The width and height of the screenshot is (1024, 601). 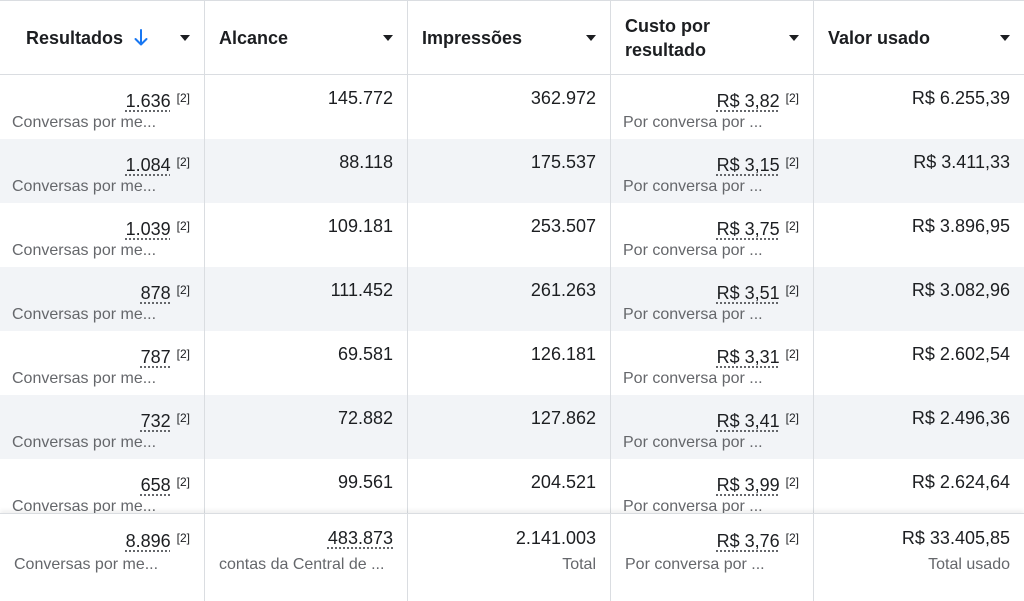 I want to click on custo-value: R$ 3,41, so click(x=748, y=421).